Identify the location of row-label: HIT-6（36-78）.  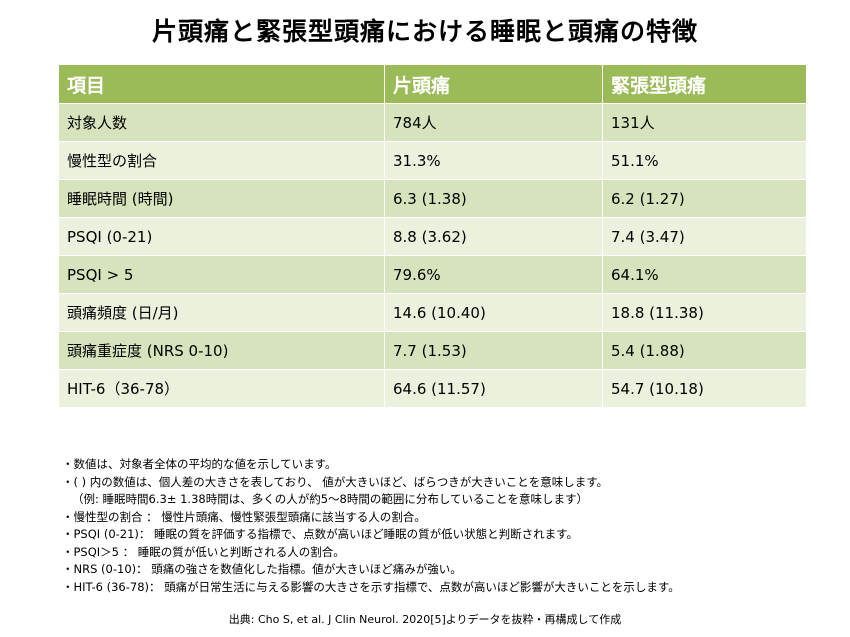
(221, 388).